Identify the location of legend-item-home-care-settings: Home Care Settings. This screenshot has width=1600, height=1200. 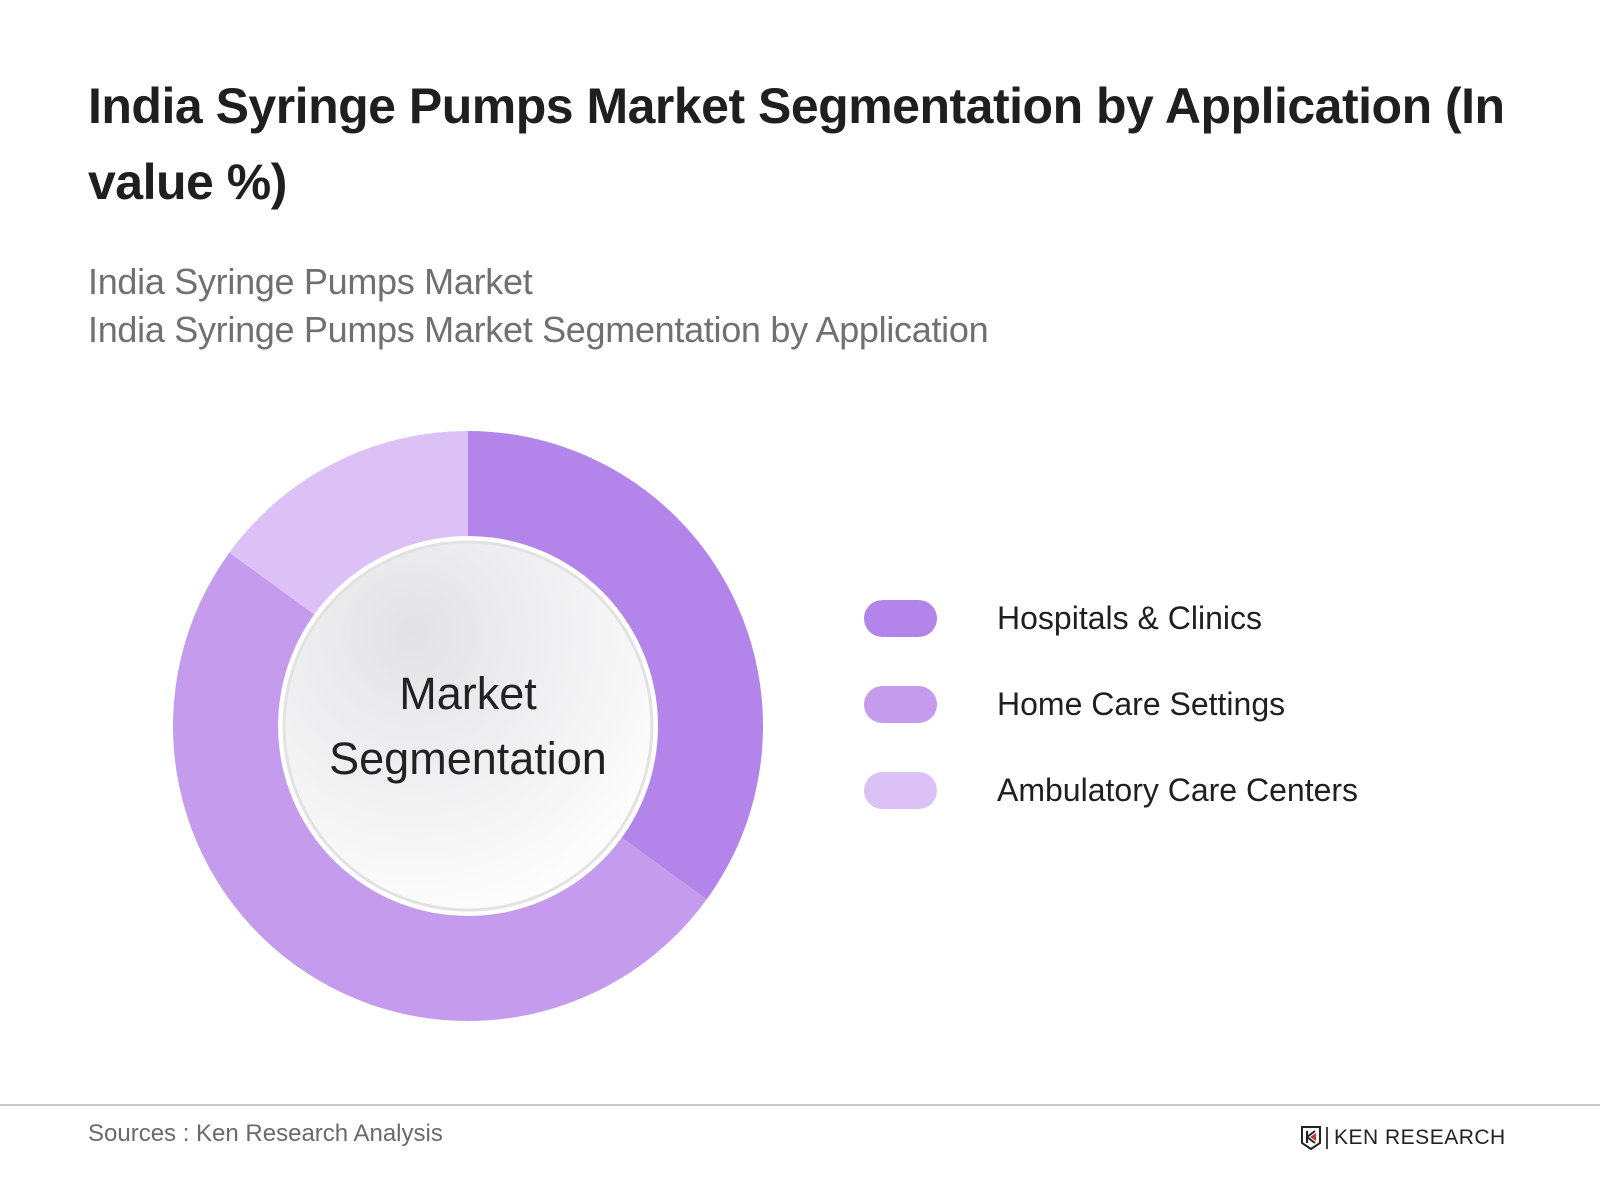
(1111, 704).